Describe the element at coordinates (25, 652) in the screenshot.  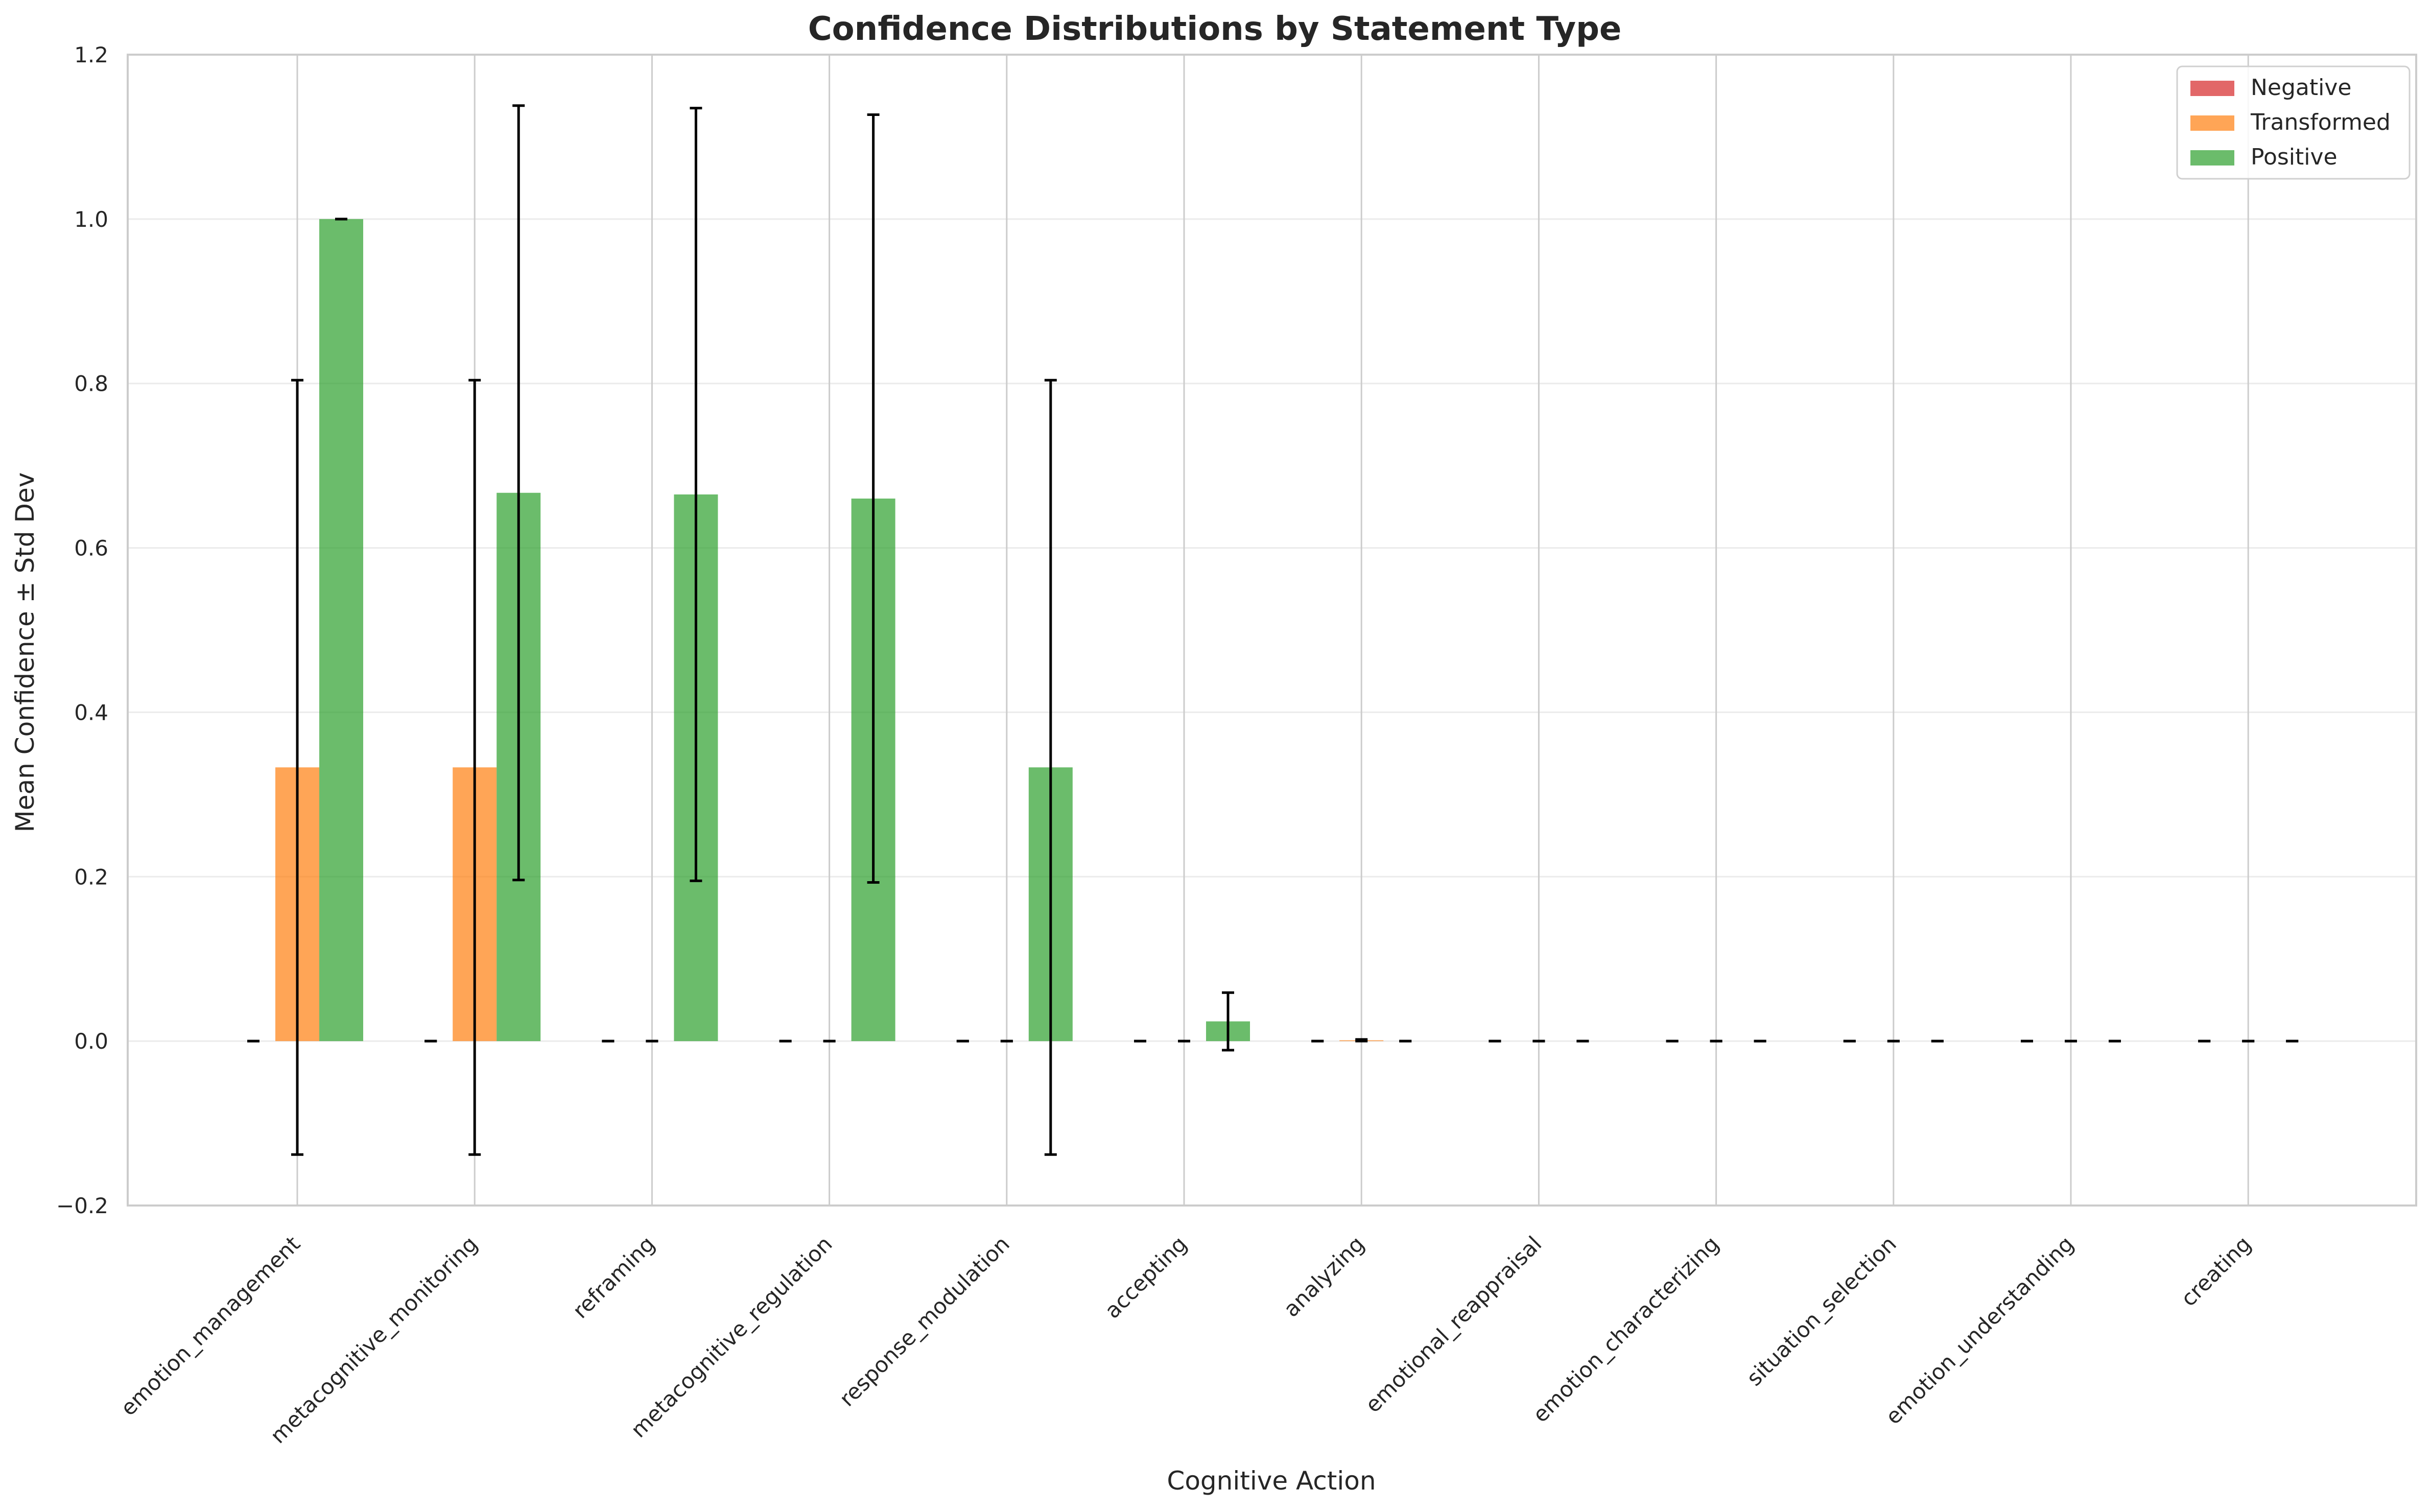
I see `y-axis-label: Mean Confidence ± Std Dev` at that location.